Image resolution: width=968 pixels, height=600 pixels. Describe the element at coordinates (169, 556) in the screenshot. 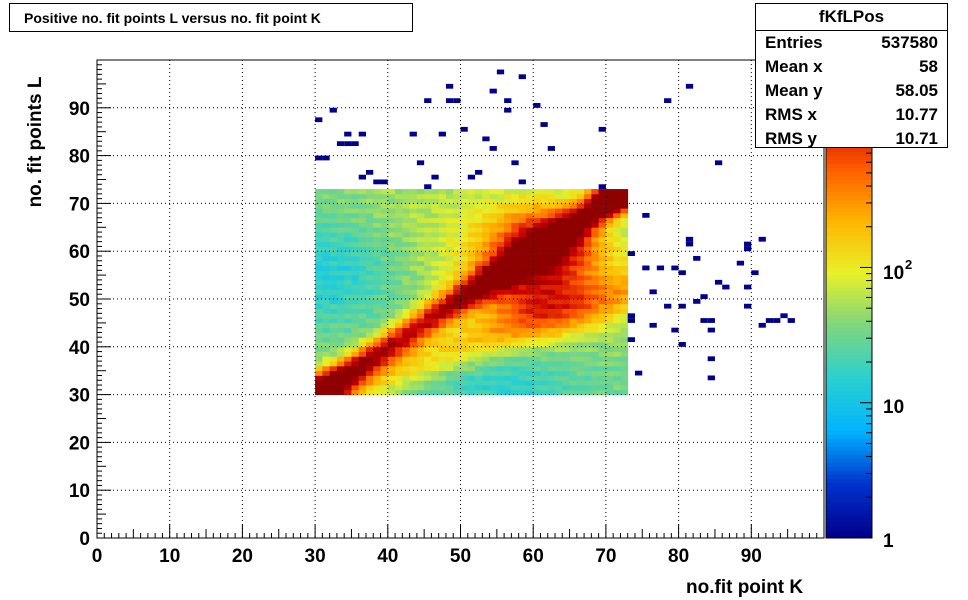

I see `x-tick-label: 10` at that location.